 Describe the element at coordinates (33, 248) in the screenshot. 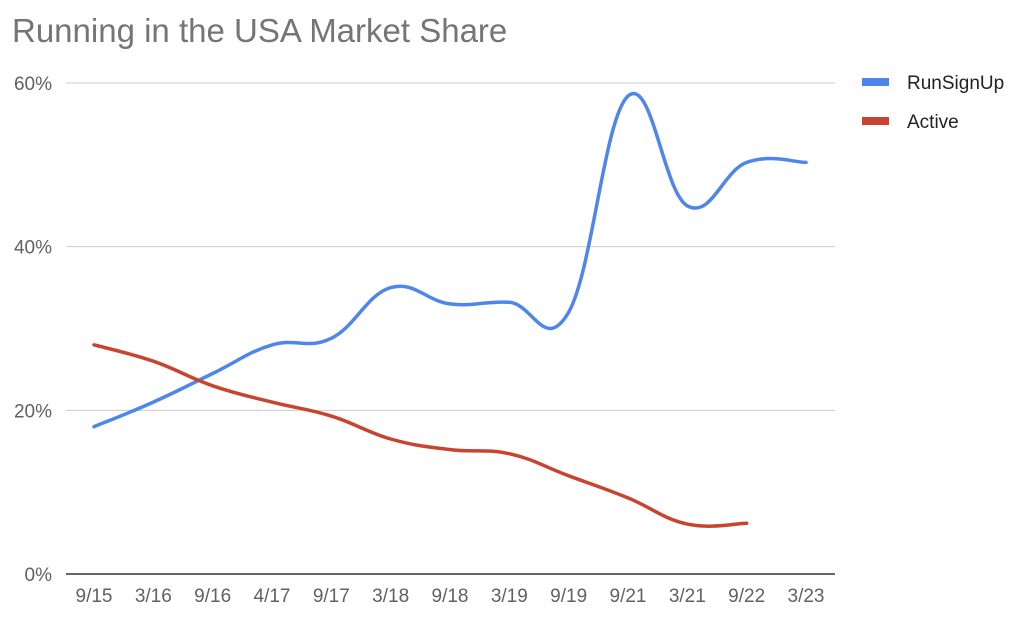

I see `y-tick-label: 40%` at that location.